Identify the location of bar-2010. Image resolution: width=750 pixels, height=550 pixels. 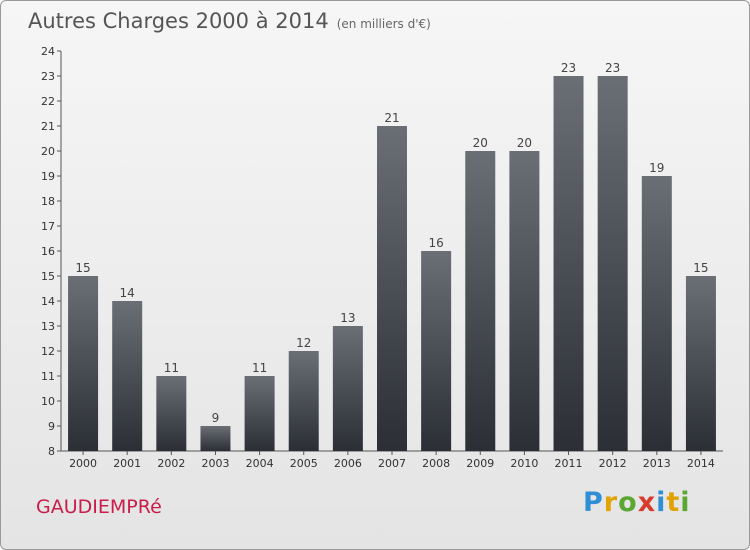
(524, 301).